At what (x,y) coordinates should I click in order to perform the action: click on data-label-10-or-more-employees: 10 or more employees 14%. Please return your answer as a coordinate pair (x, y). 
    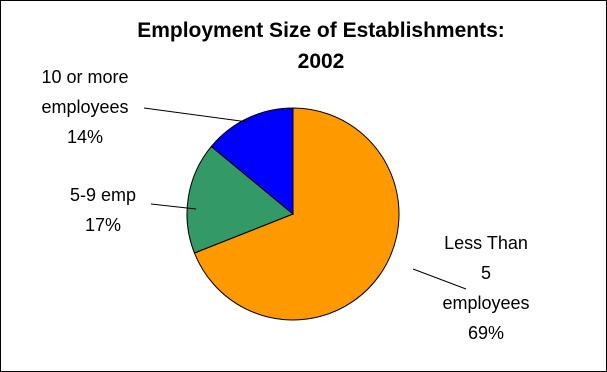
    Looking at the image, I should click on (84, 107).